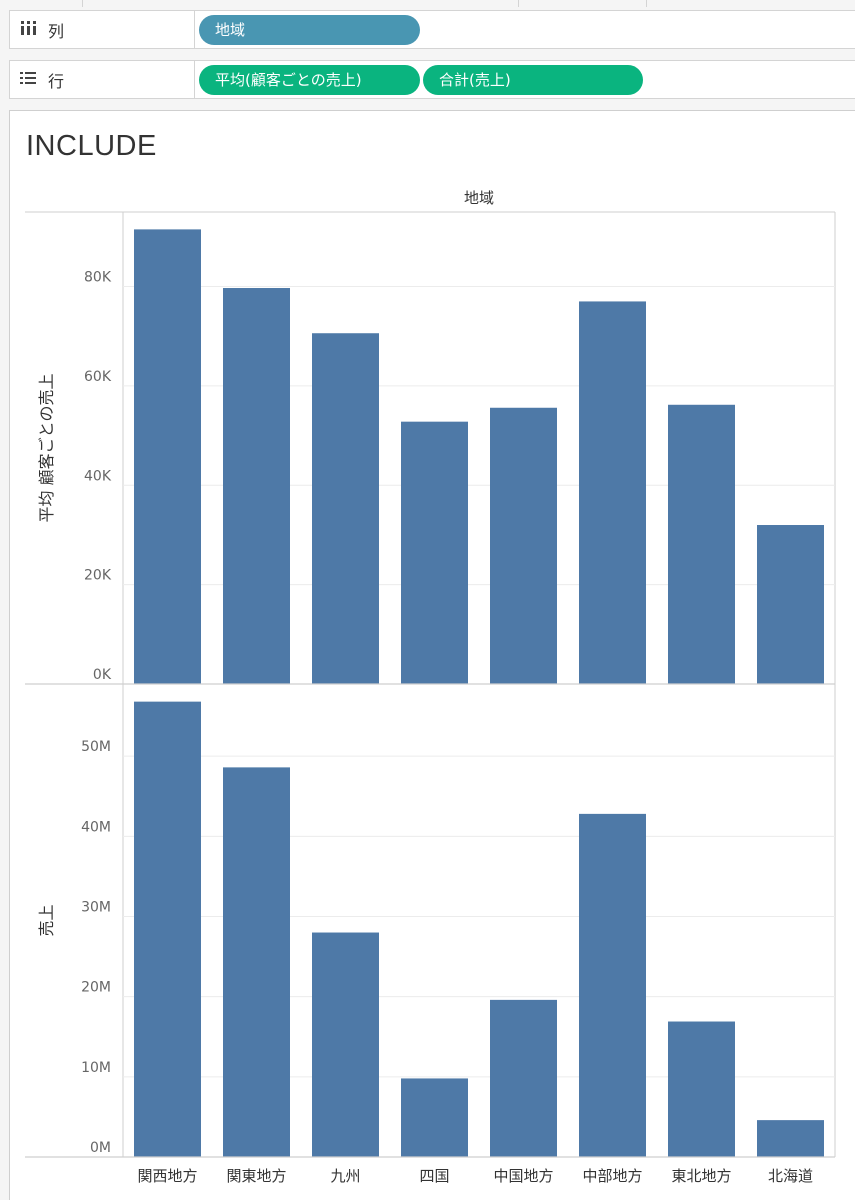 The image size is (855, 1200). What do you see at coordinates (96, 827) in the screenshot?
I see `y-tick-label: 40M` at bounding box center [96, 827].